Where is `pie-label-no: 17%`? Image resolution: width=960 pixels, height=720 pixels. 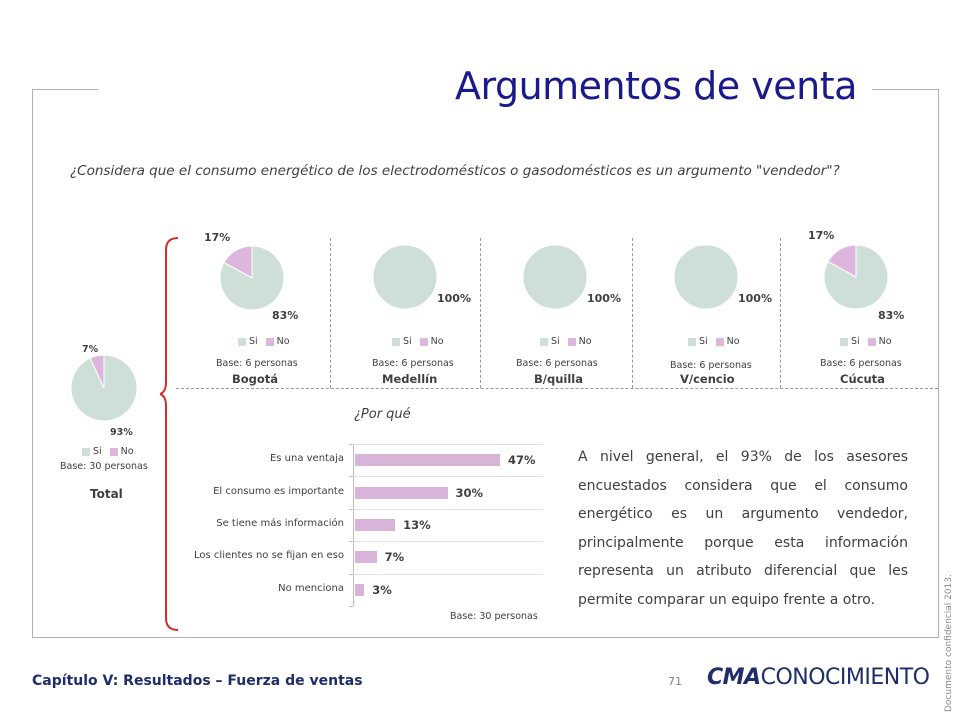
pie-label-no: 17% is located at coordinates (217, 237).